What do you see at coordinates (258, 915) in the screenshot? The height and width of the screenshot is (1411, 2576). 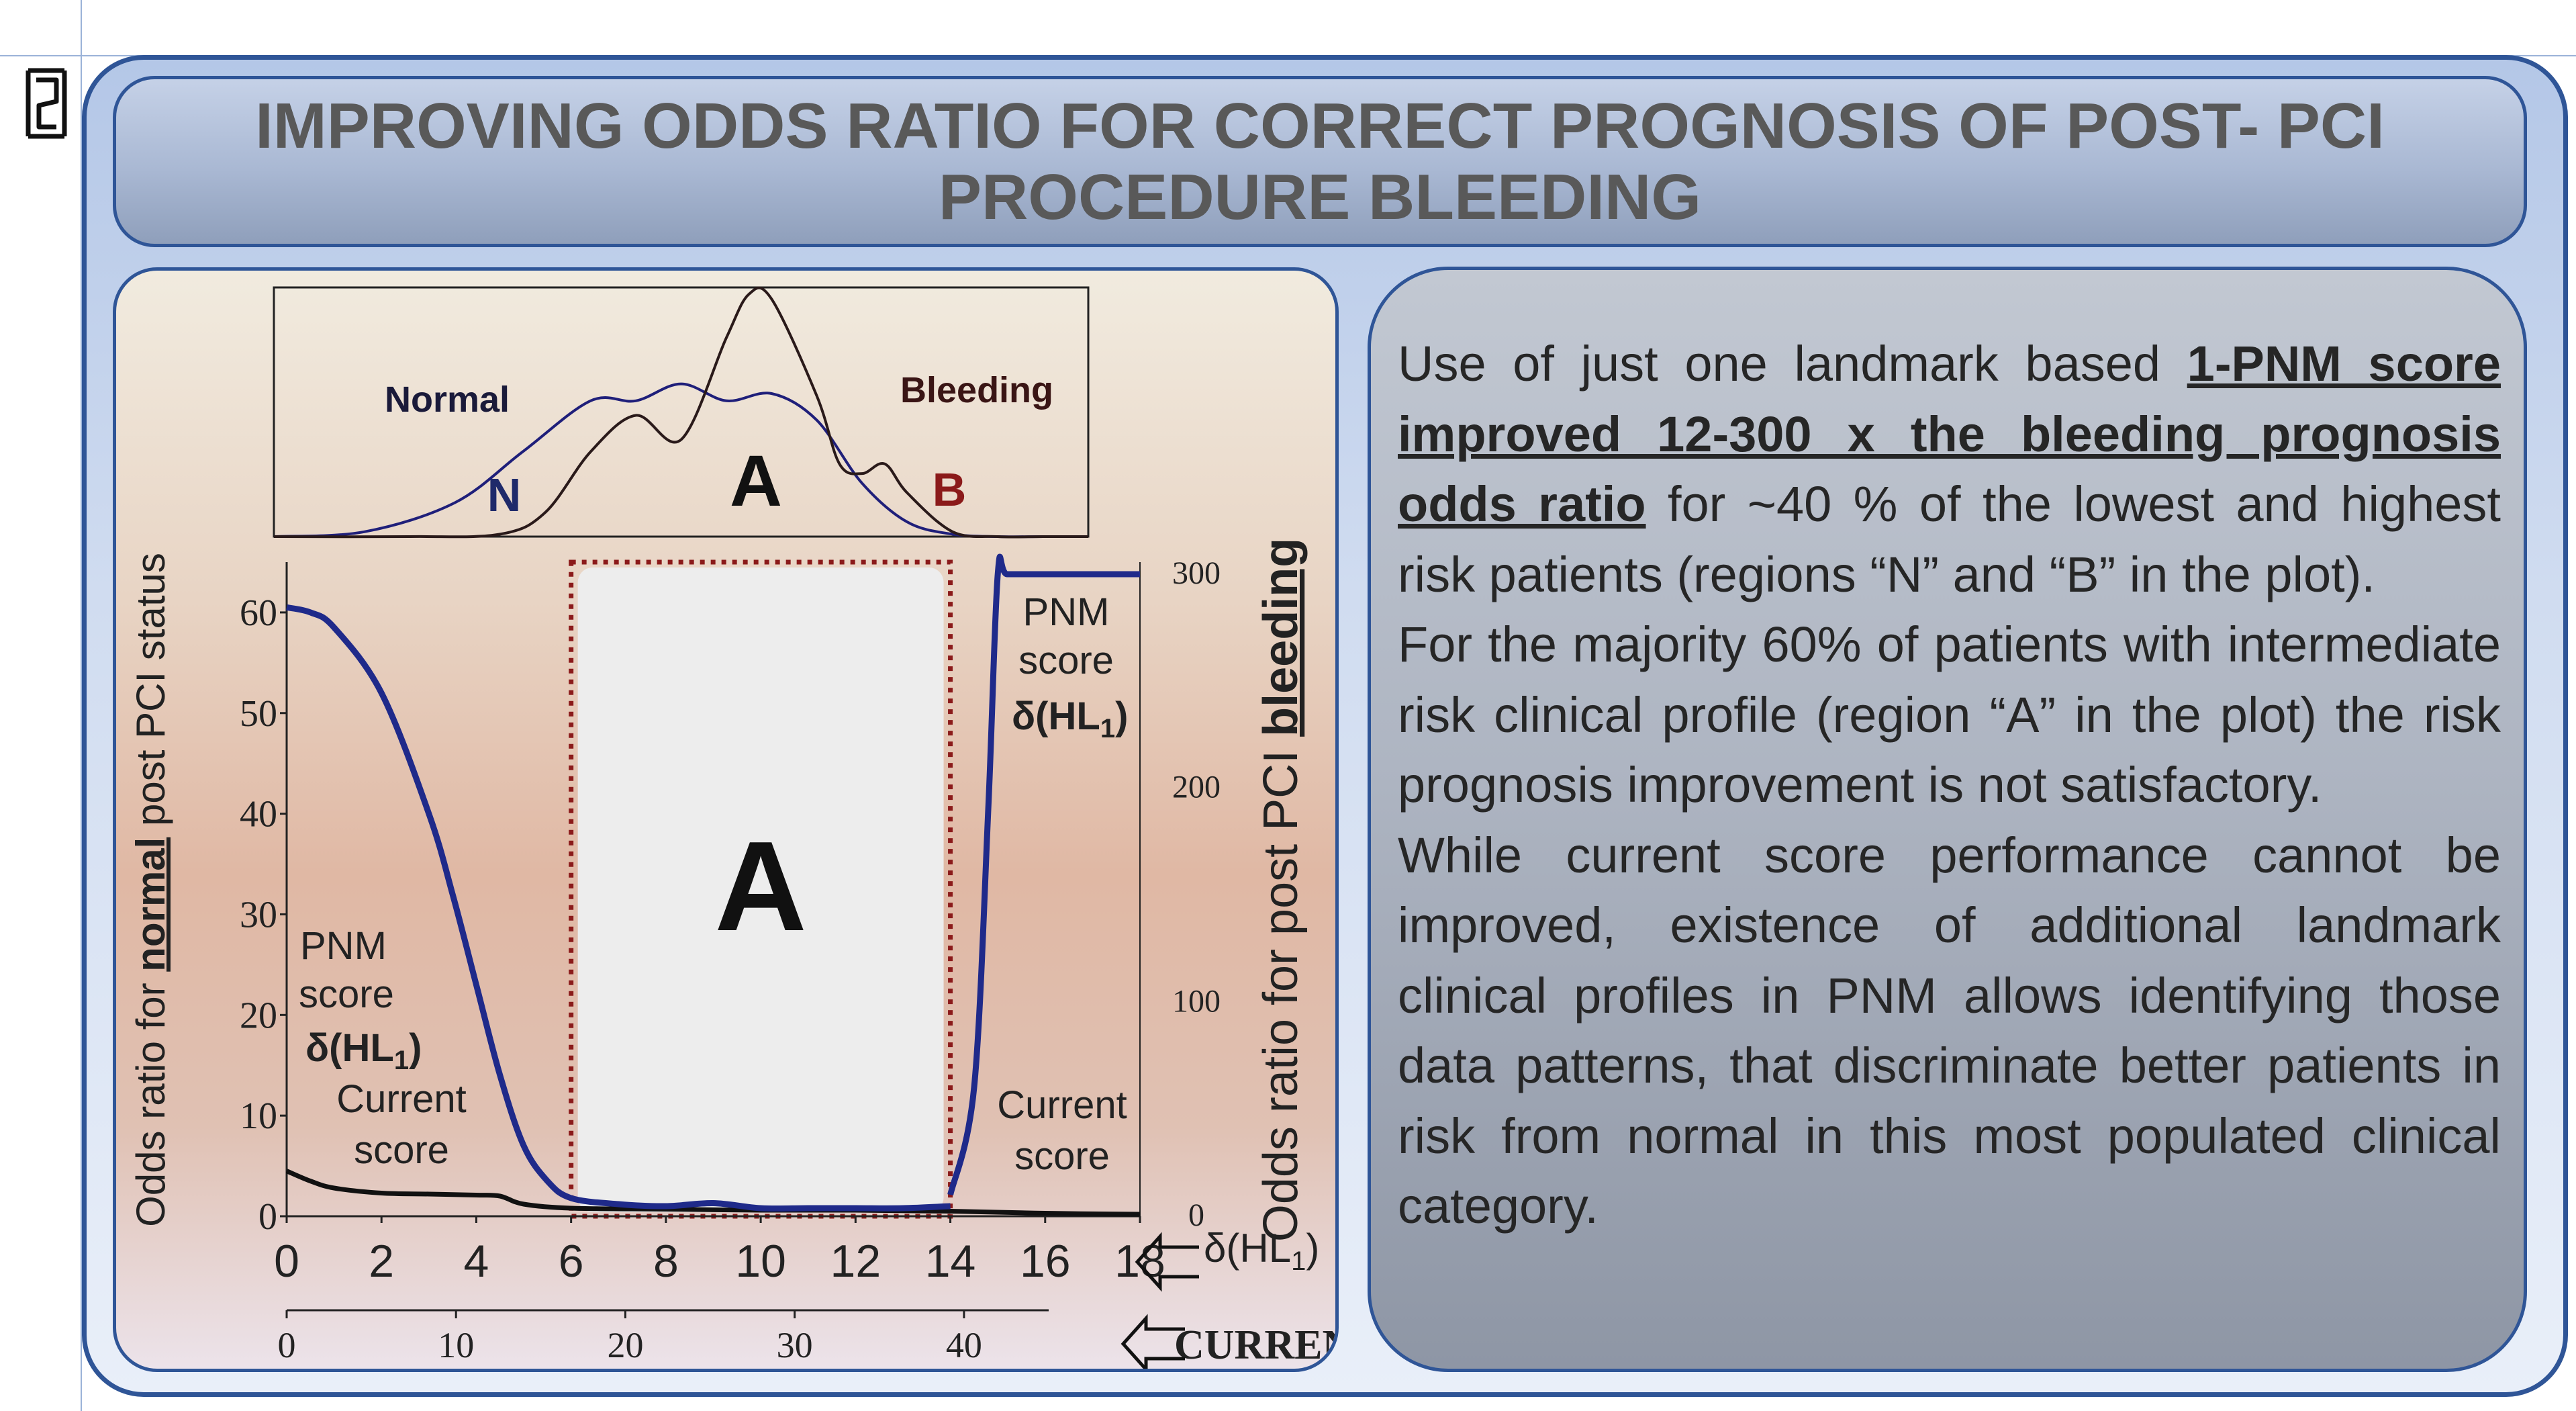 I see `left-tick-label: 30` at bounding box center [258, 915].